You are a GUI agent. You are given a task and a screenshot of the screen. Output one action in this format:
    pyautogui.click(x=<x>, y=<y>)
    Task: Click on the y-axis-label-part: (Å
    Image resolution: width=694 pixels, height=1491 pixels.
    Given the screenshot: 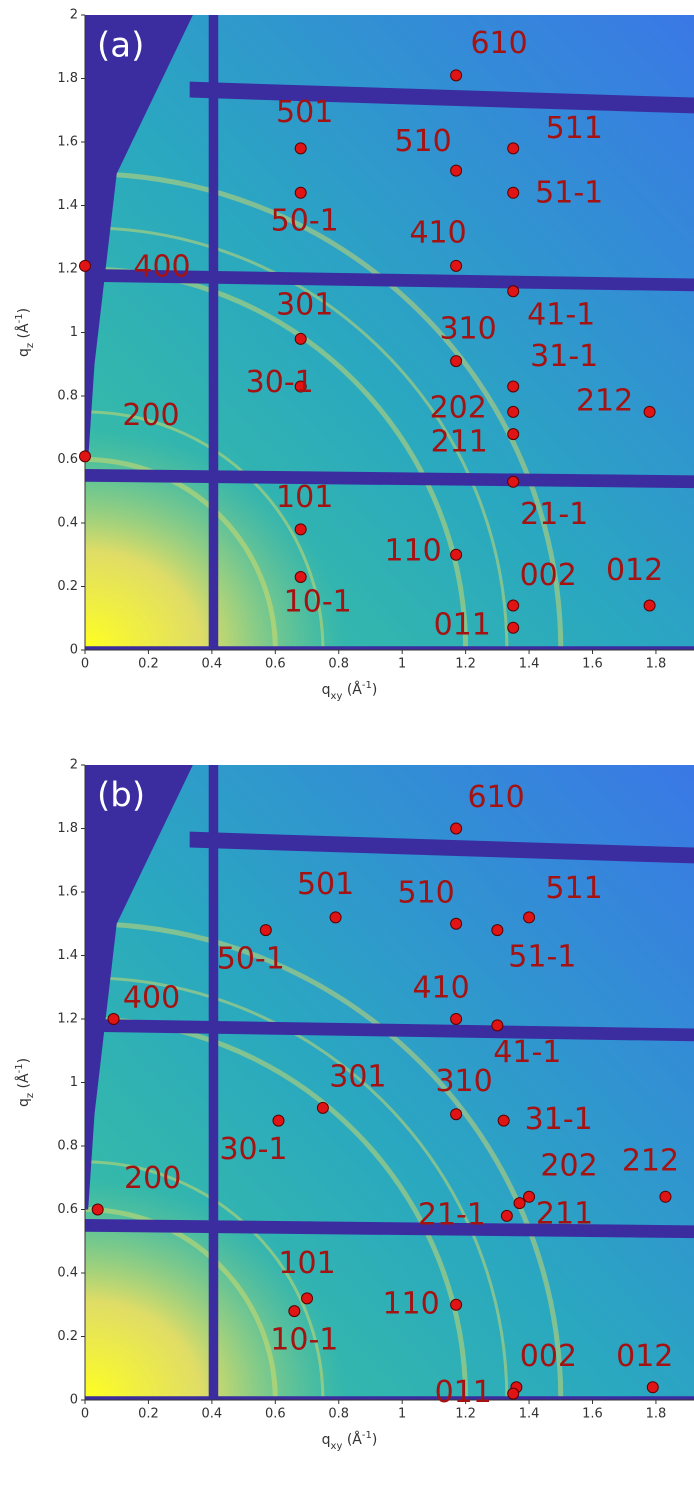 What is the action you would take?
    pyautogui.click(x=23, y=333)
    